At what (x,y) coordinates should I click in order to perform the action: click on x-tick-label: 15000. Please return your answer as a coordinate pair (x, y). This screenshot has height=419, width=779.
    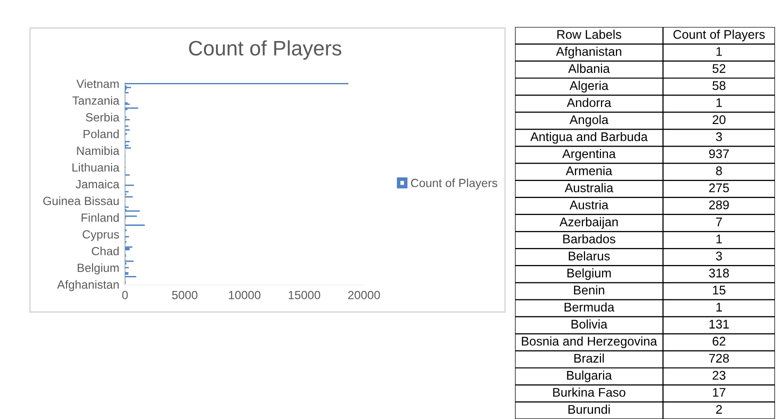
    Looking at the image, I should click on (304, 295).